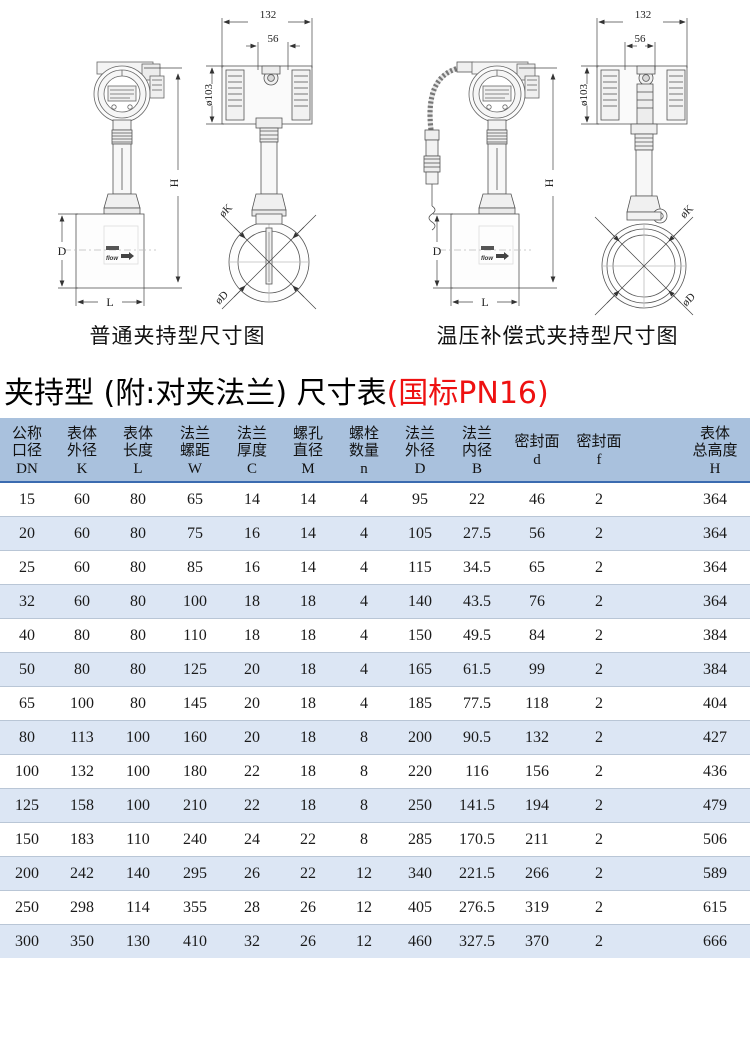 Image resolution: width=750 pixels, height=1046 pixels. I want to click on table-cell-D: 340, so click(420, 873).